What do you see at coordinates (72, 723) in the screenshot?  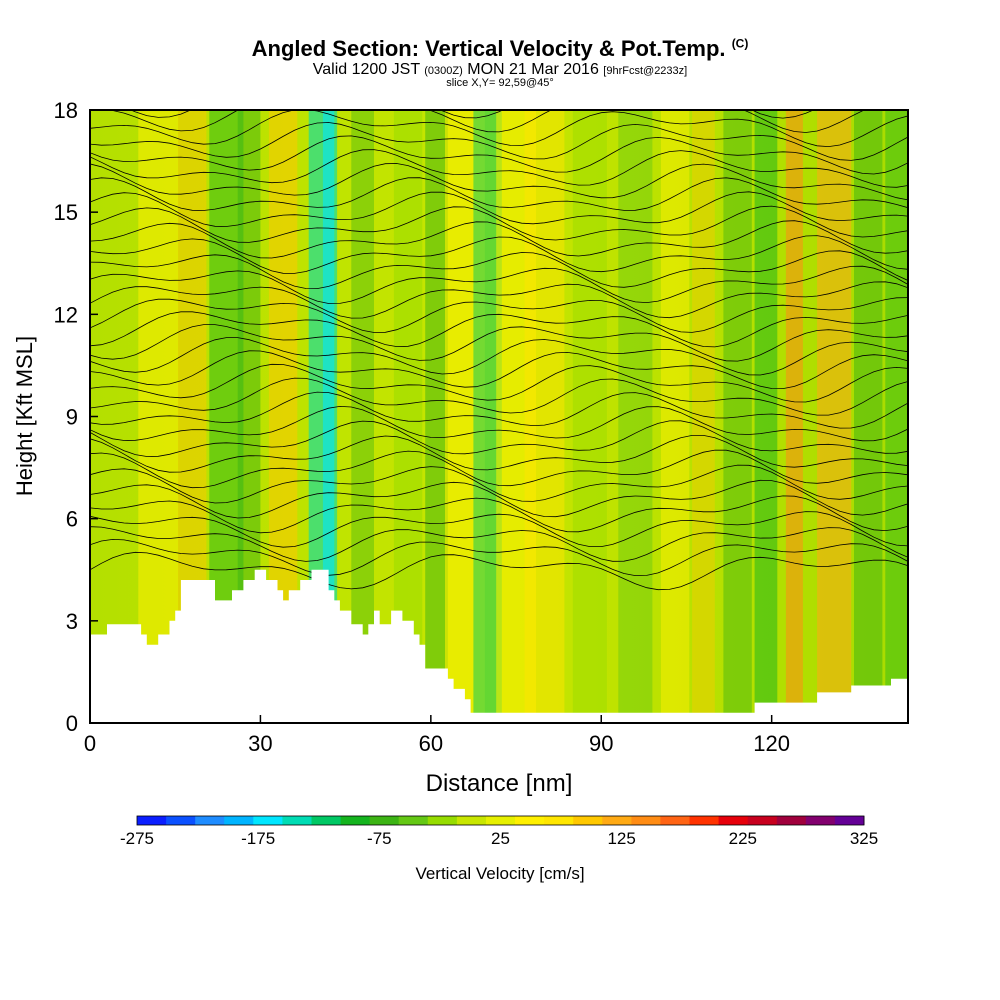 I see `y-tick-label: 0` at bounding box center [72, 723].